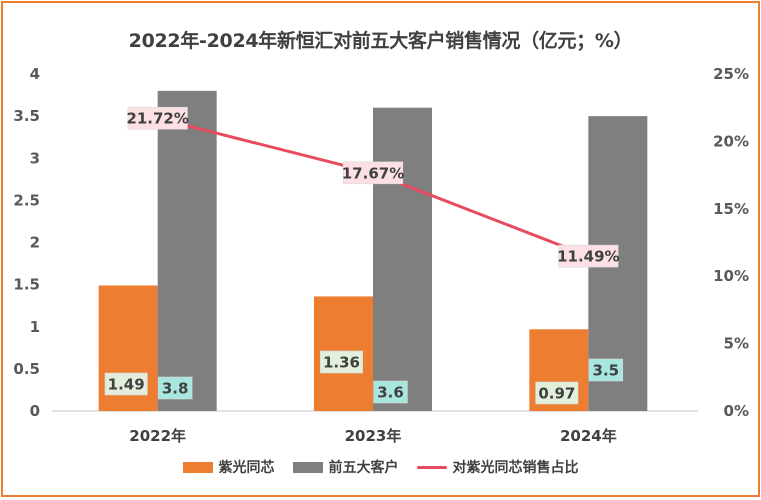 This screenshot has height=500, width=761. Describe the element at coordinates (197, 467) in the screenshot. I see `legend-swatch-orange` at that location.